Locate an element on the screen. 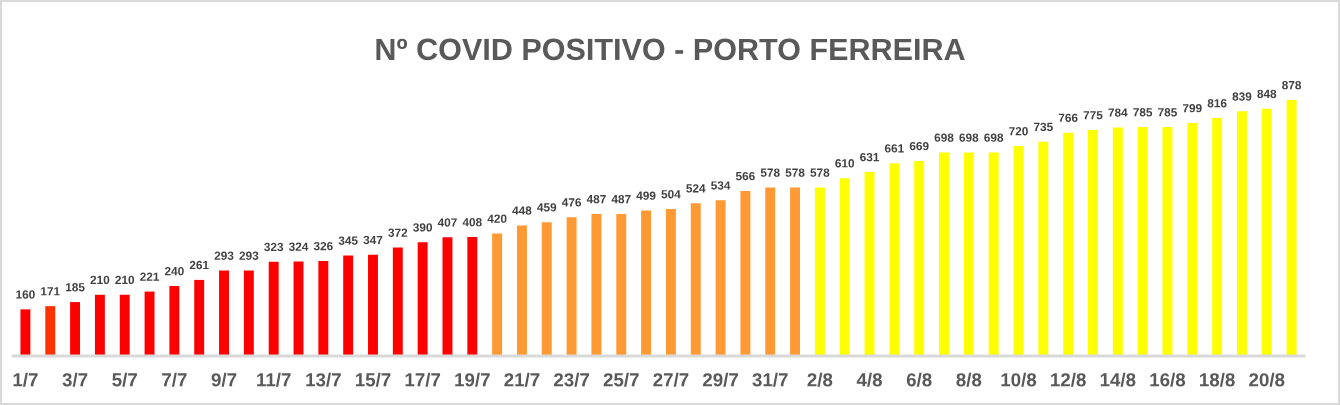 This screenshot has width=1340, height=405. data-label: 799 is located at coordinates (1192, 108).